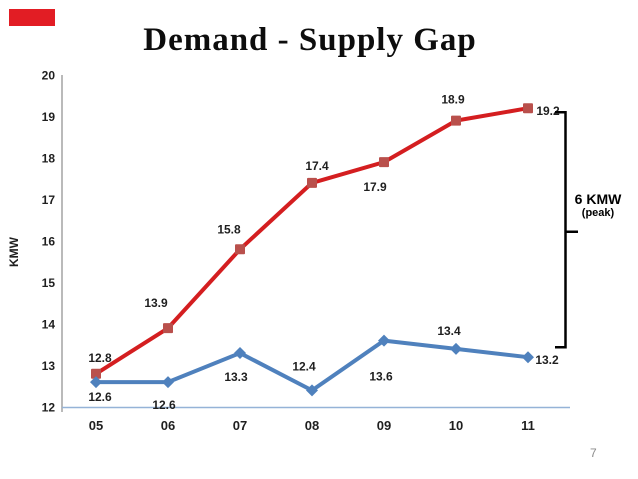 This screenshot has height=479, width=638. I want to click on supply-data-label: 13.2, so click(547, 360).